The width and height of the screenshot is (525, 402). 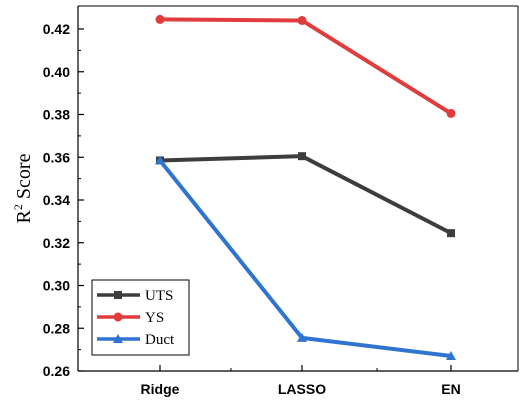 What do you see at coordinates (140, 317) in the screenshot?
I see `legend: UTS YS Duct` at bounding box center [140, 317].